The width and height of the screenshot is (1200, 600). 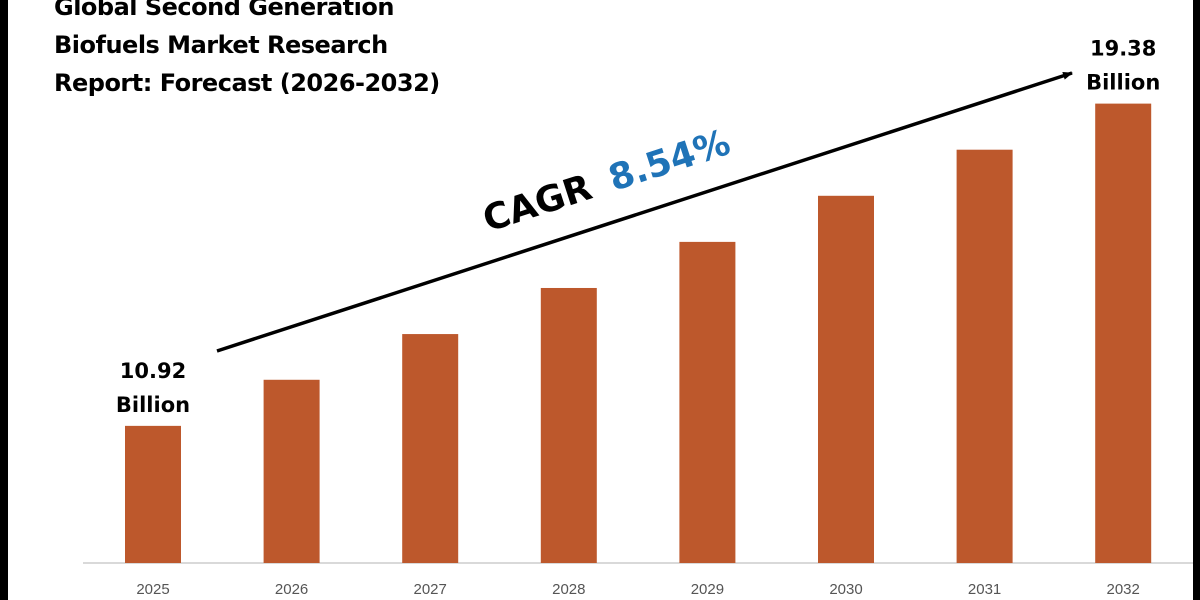 I want to click on x-tick-label: 2029, so click(x=707, y=589).